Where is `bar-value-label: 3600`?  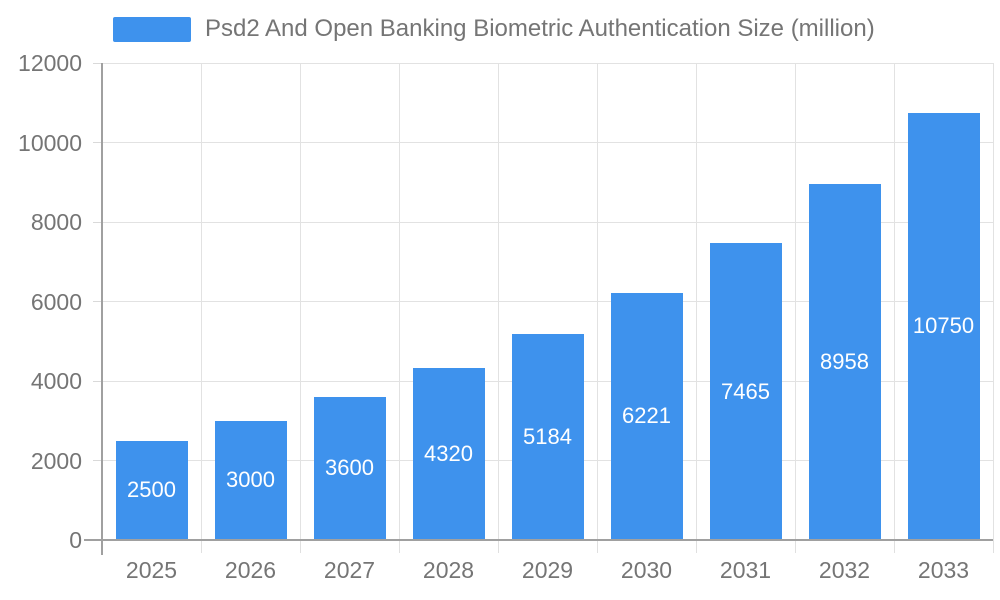 bar-value-label: 3600 is located at coordinates (349, 468).